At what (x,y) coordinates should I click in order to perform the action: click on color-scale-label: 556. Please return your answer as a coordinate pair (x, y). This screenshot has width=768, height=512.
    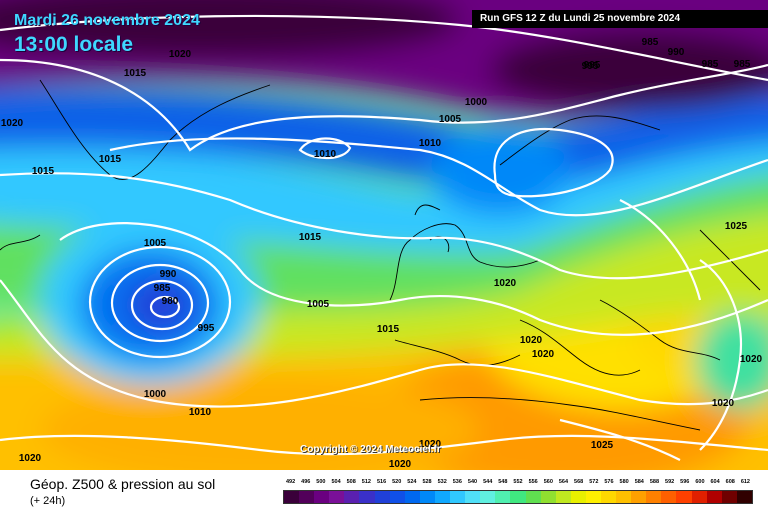
    Looking at the image, I should click on (533, 482).